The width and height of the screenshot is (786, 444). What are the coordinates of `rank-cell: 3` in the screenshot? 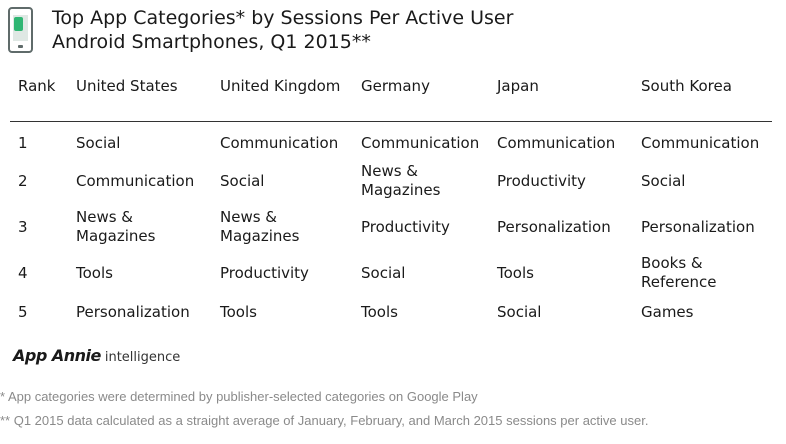 It's located at (23, 226).